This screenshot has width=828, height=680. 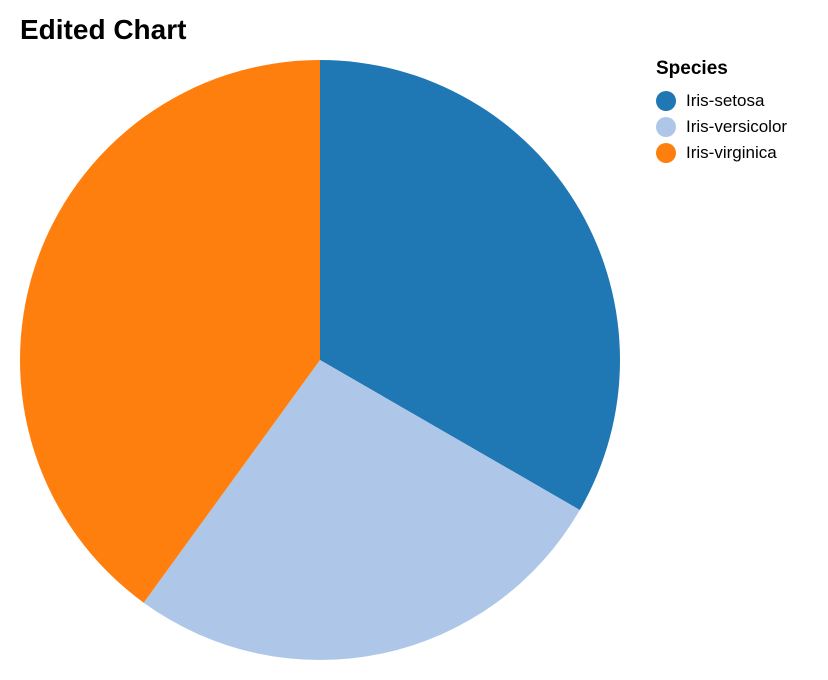 What do you see at coordinates (103, 29) in the screenshot?
I see `chart-title: Edited Chart` at bounding box center [103, 29].